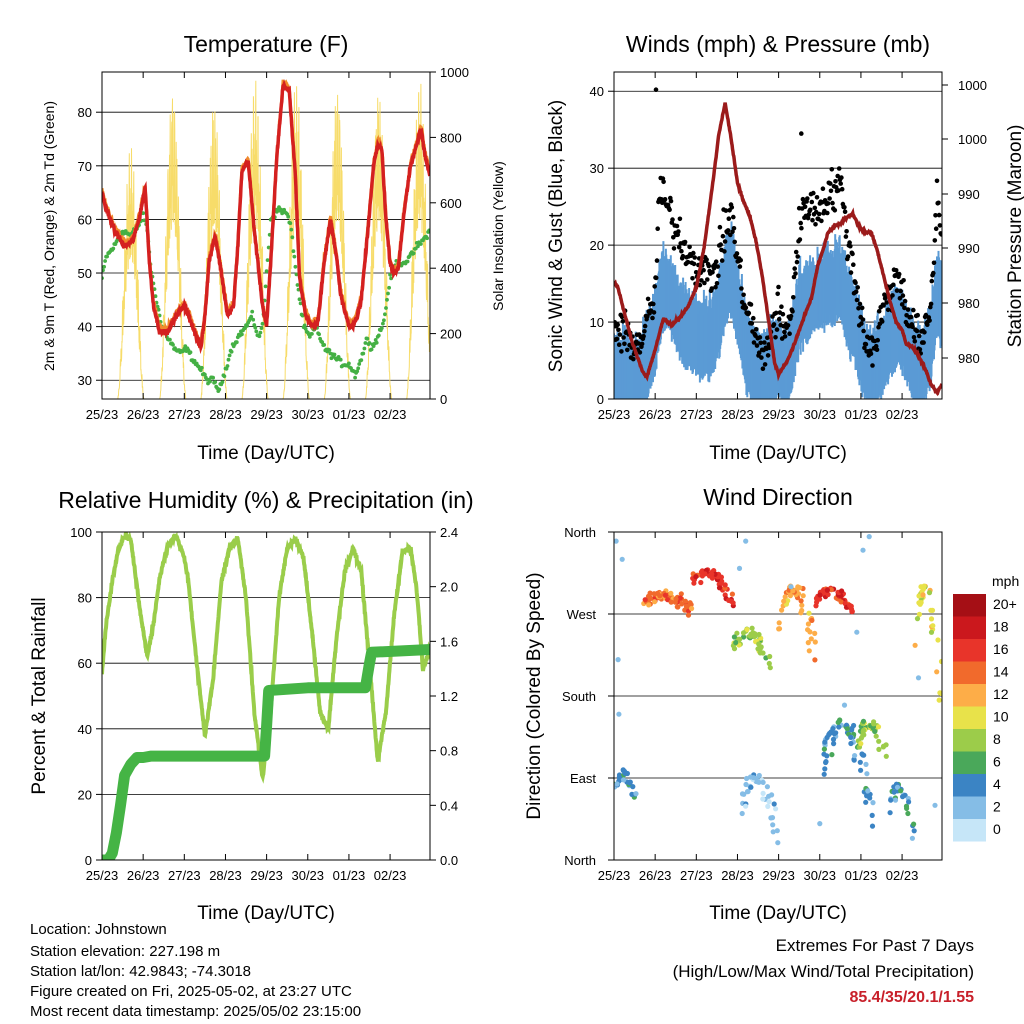  What do you see at coordinates (778, 44) in the screenshot?
I see `winds-title: Winds (mph) & Pressure (mb)` at bounding box center [778, 44].